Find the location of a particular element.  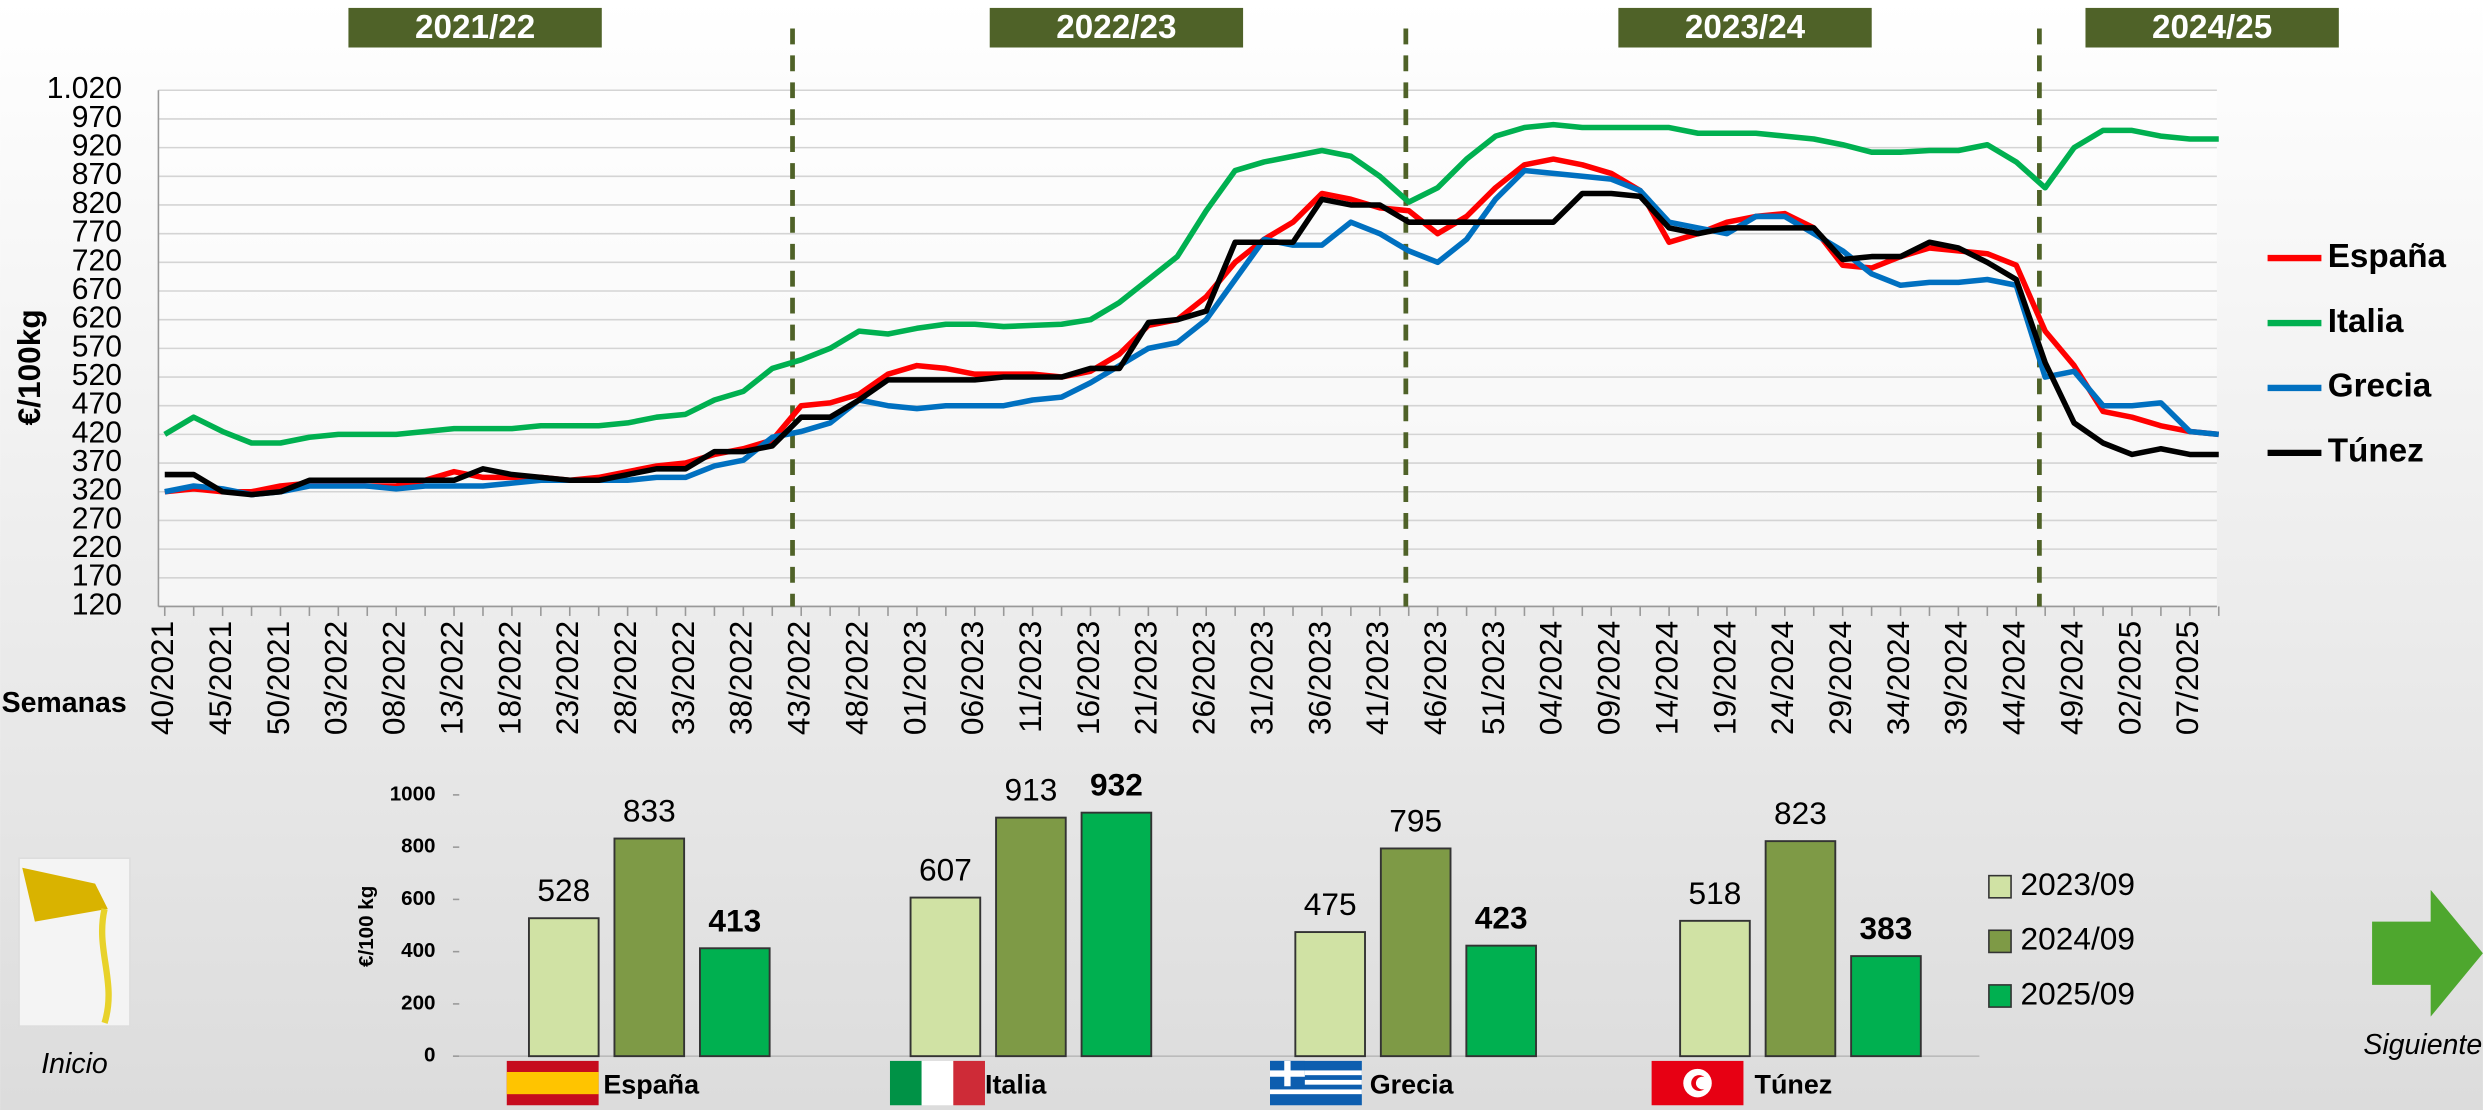

legend-label: Grecia is located at coordinates (2380, 386).